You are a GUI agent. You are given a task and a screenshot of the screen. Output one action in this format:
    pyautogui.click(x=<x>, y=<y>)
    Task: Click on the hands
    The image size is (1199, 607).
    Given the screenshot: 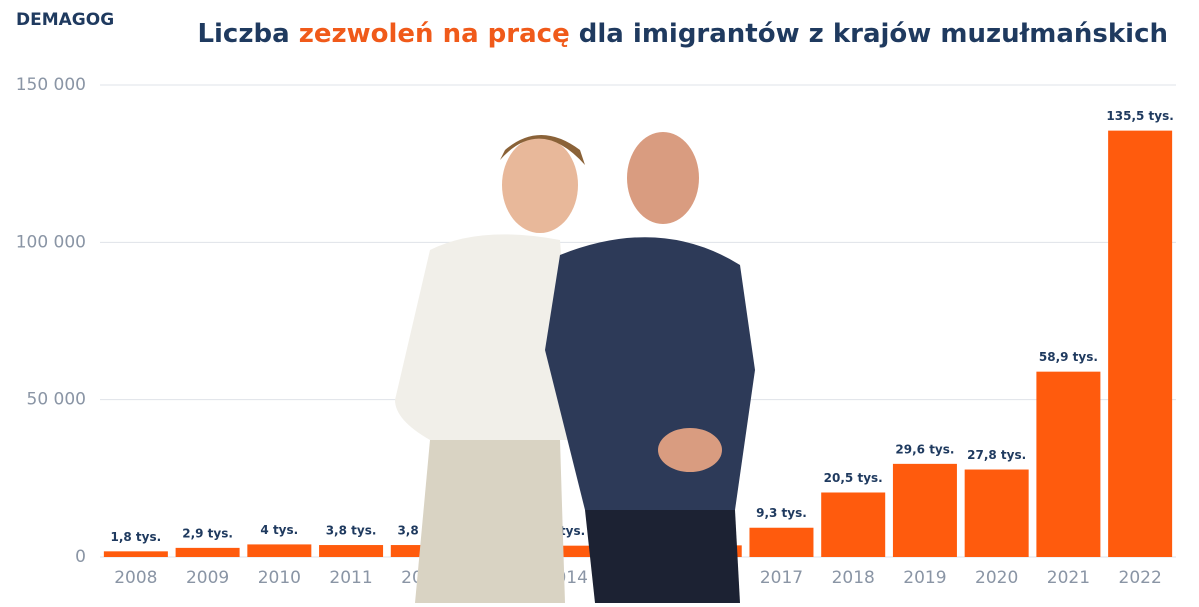 What is the action you would take?
    pyautogui.click(x=690, y=450)
    